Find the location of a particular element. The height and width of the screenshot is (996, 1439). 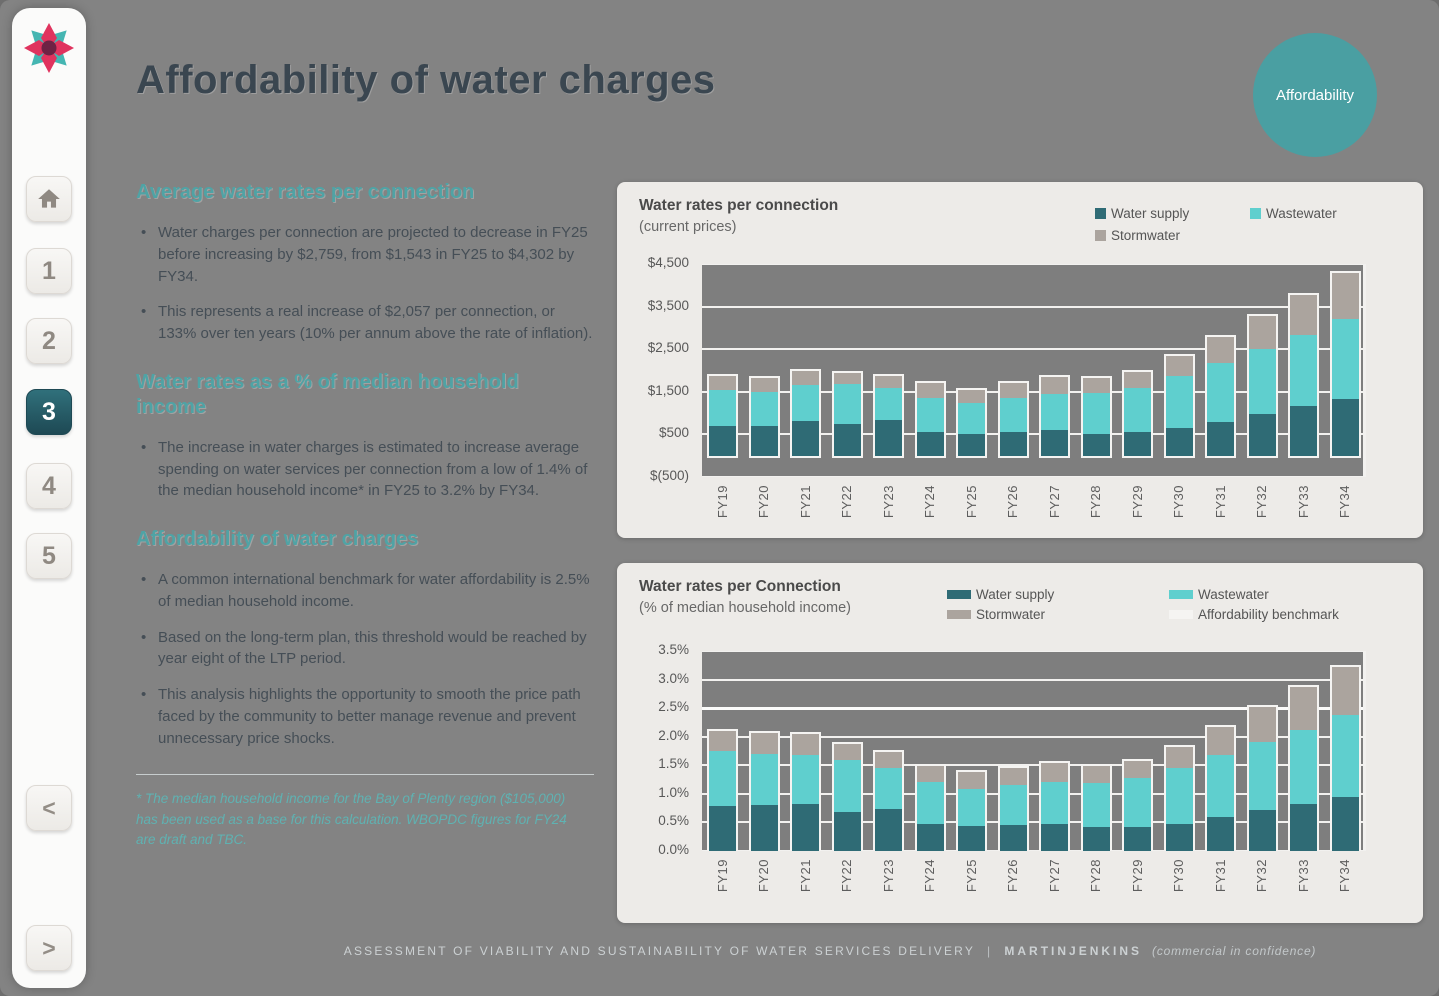

nav-page-3-button-active: 3 is located at coordinates (49, 412).